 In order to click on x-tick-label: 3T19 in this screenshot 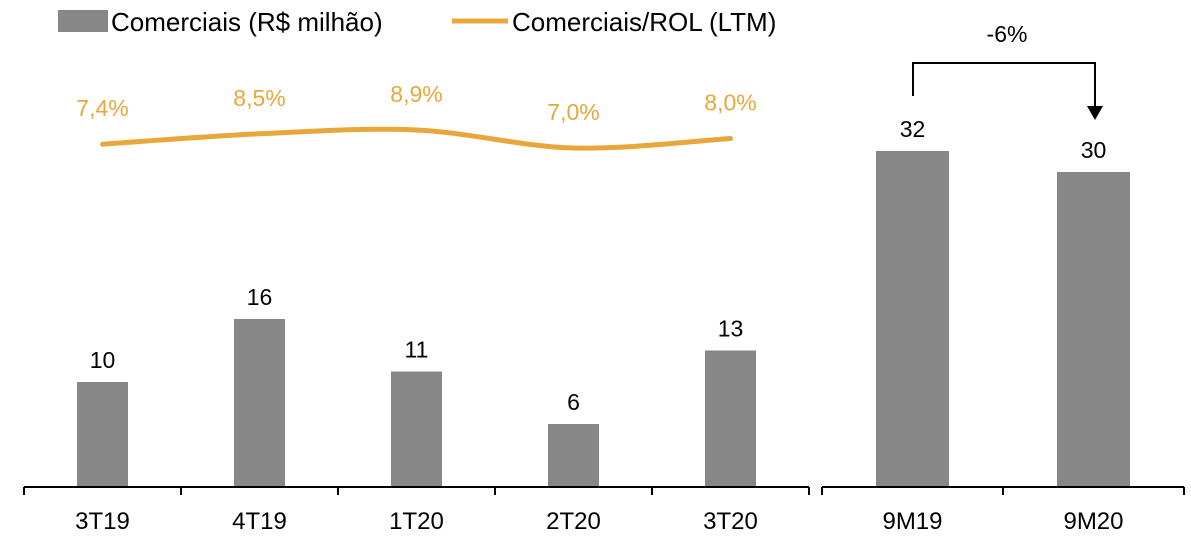, I will do `click(102, 521)`.